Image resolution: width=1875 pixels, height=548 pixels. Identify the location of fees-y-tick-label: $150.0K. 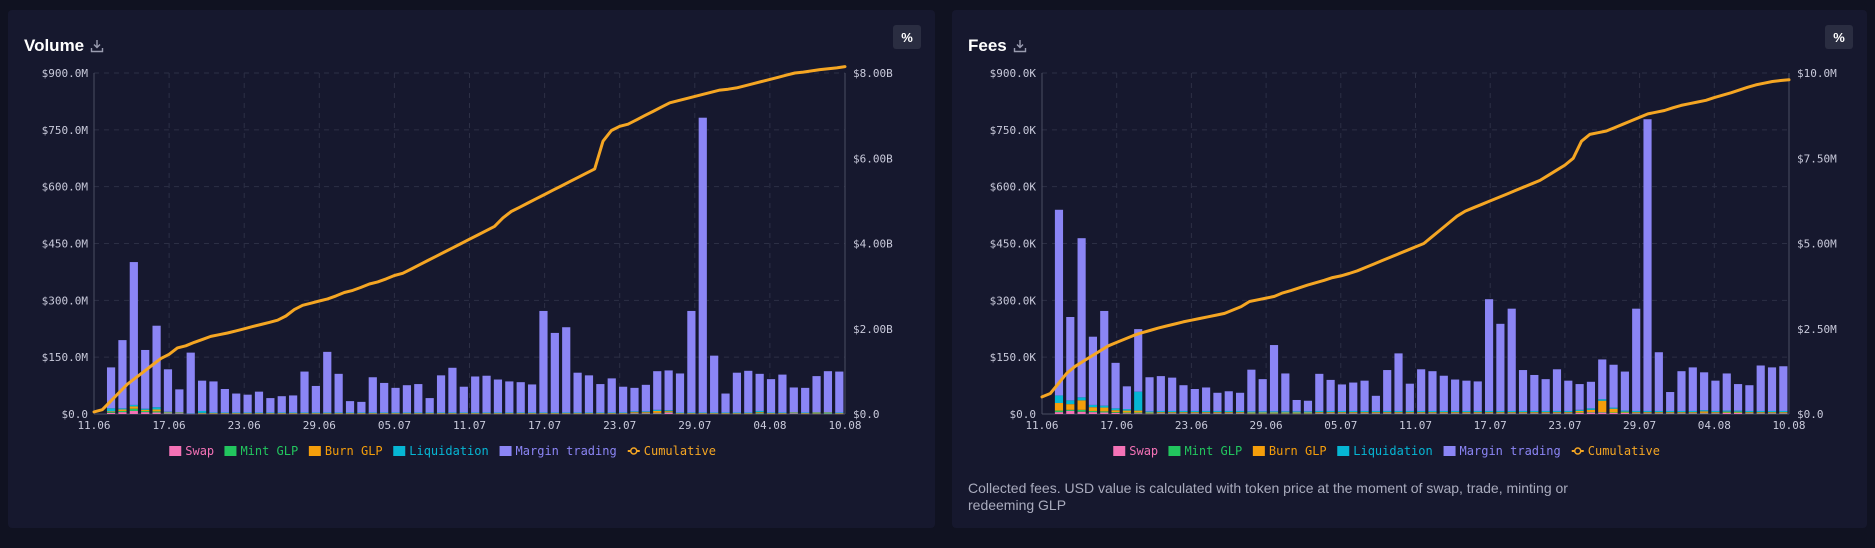
(1013, 357).